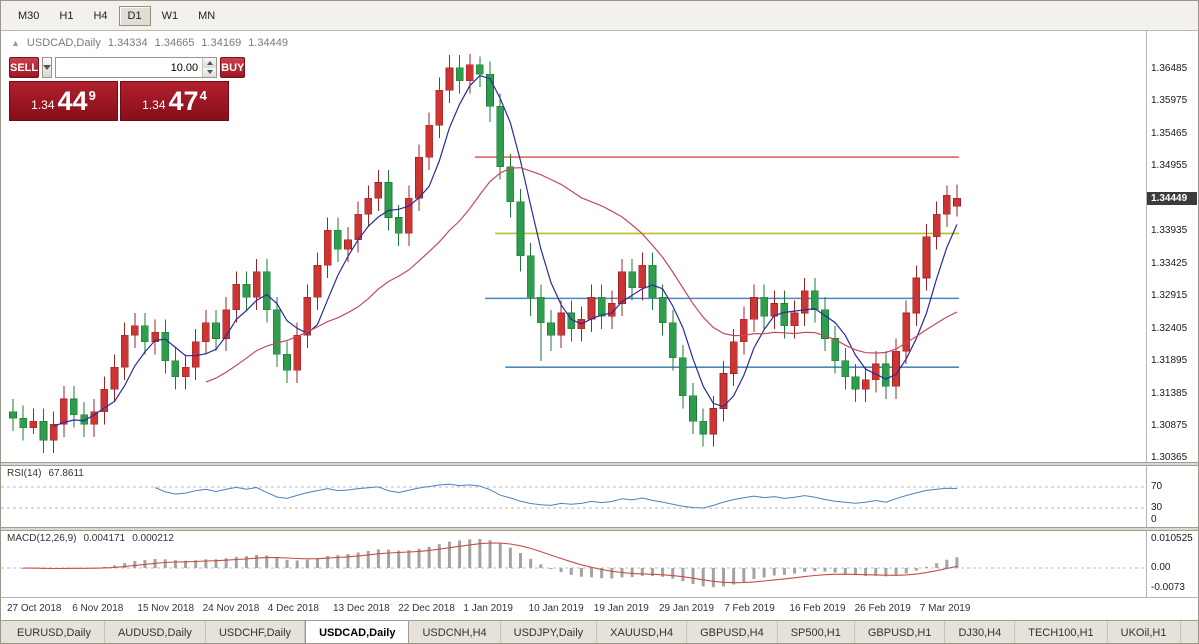 This screenshot has height=644, width=1199. I want to click on date-axis-label: 1 Jan 2019, so click(488, 608).